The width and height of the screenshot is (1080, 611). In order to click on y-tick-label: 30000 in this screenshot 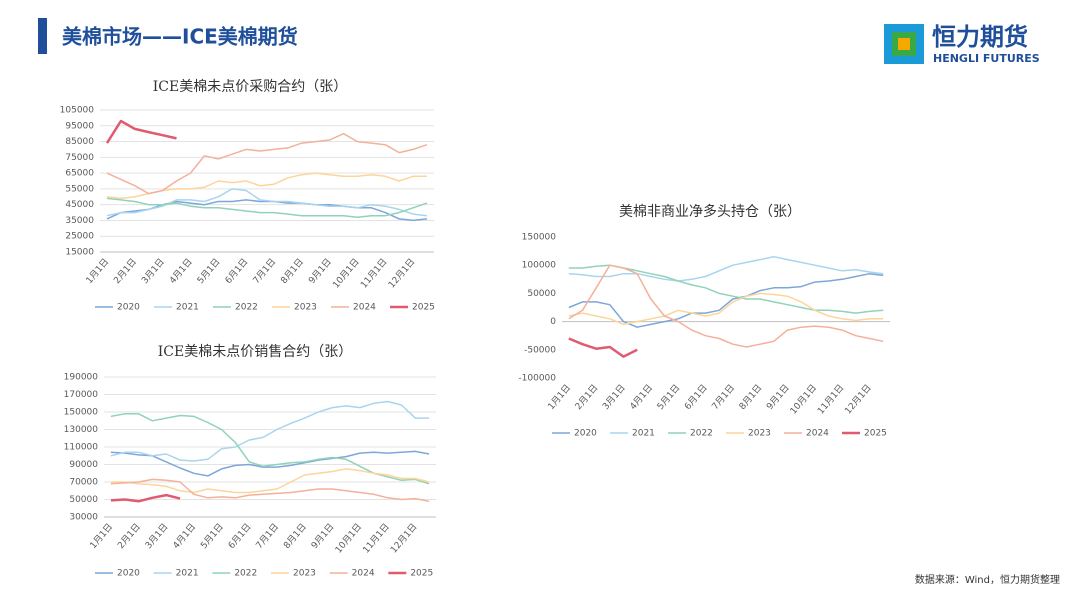, I will do `click(83, 518)`.